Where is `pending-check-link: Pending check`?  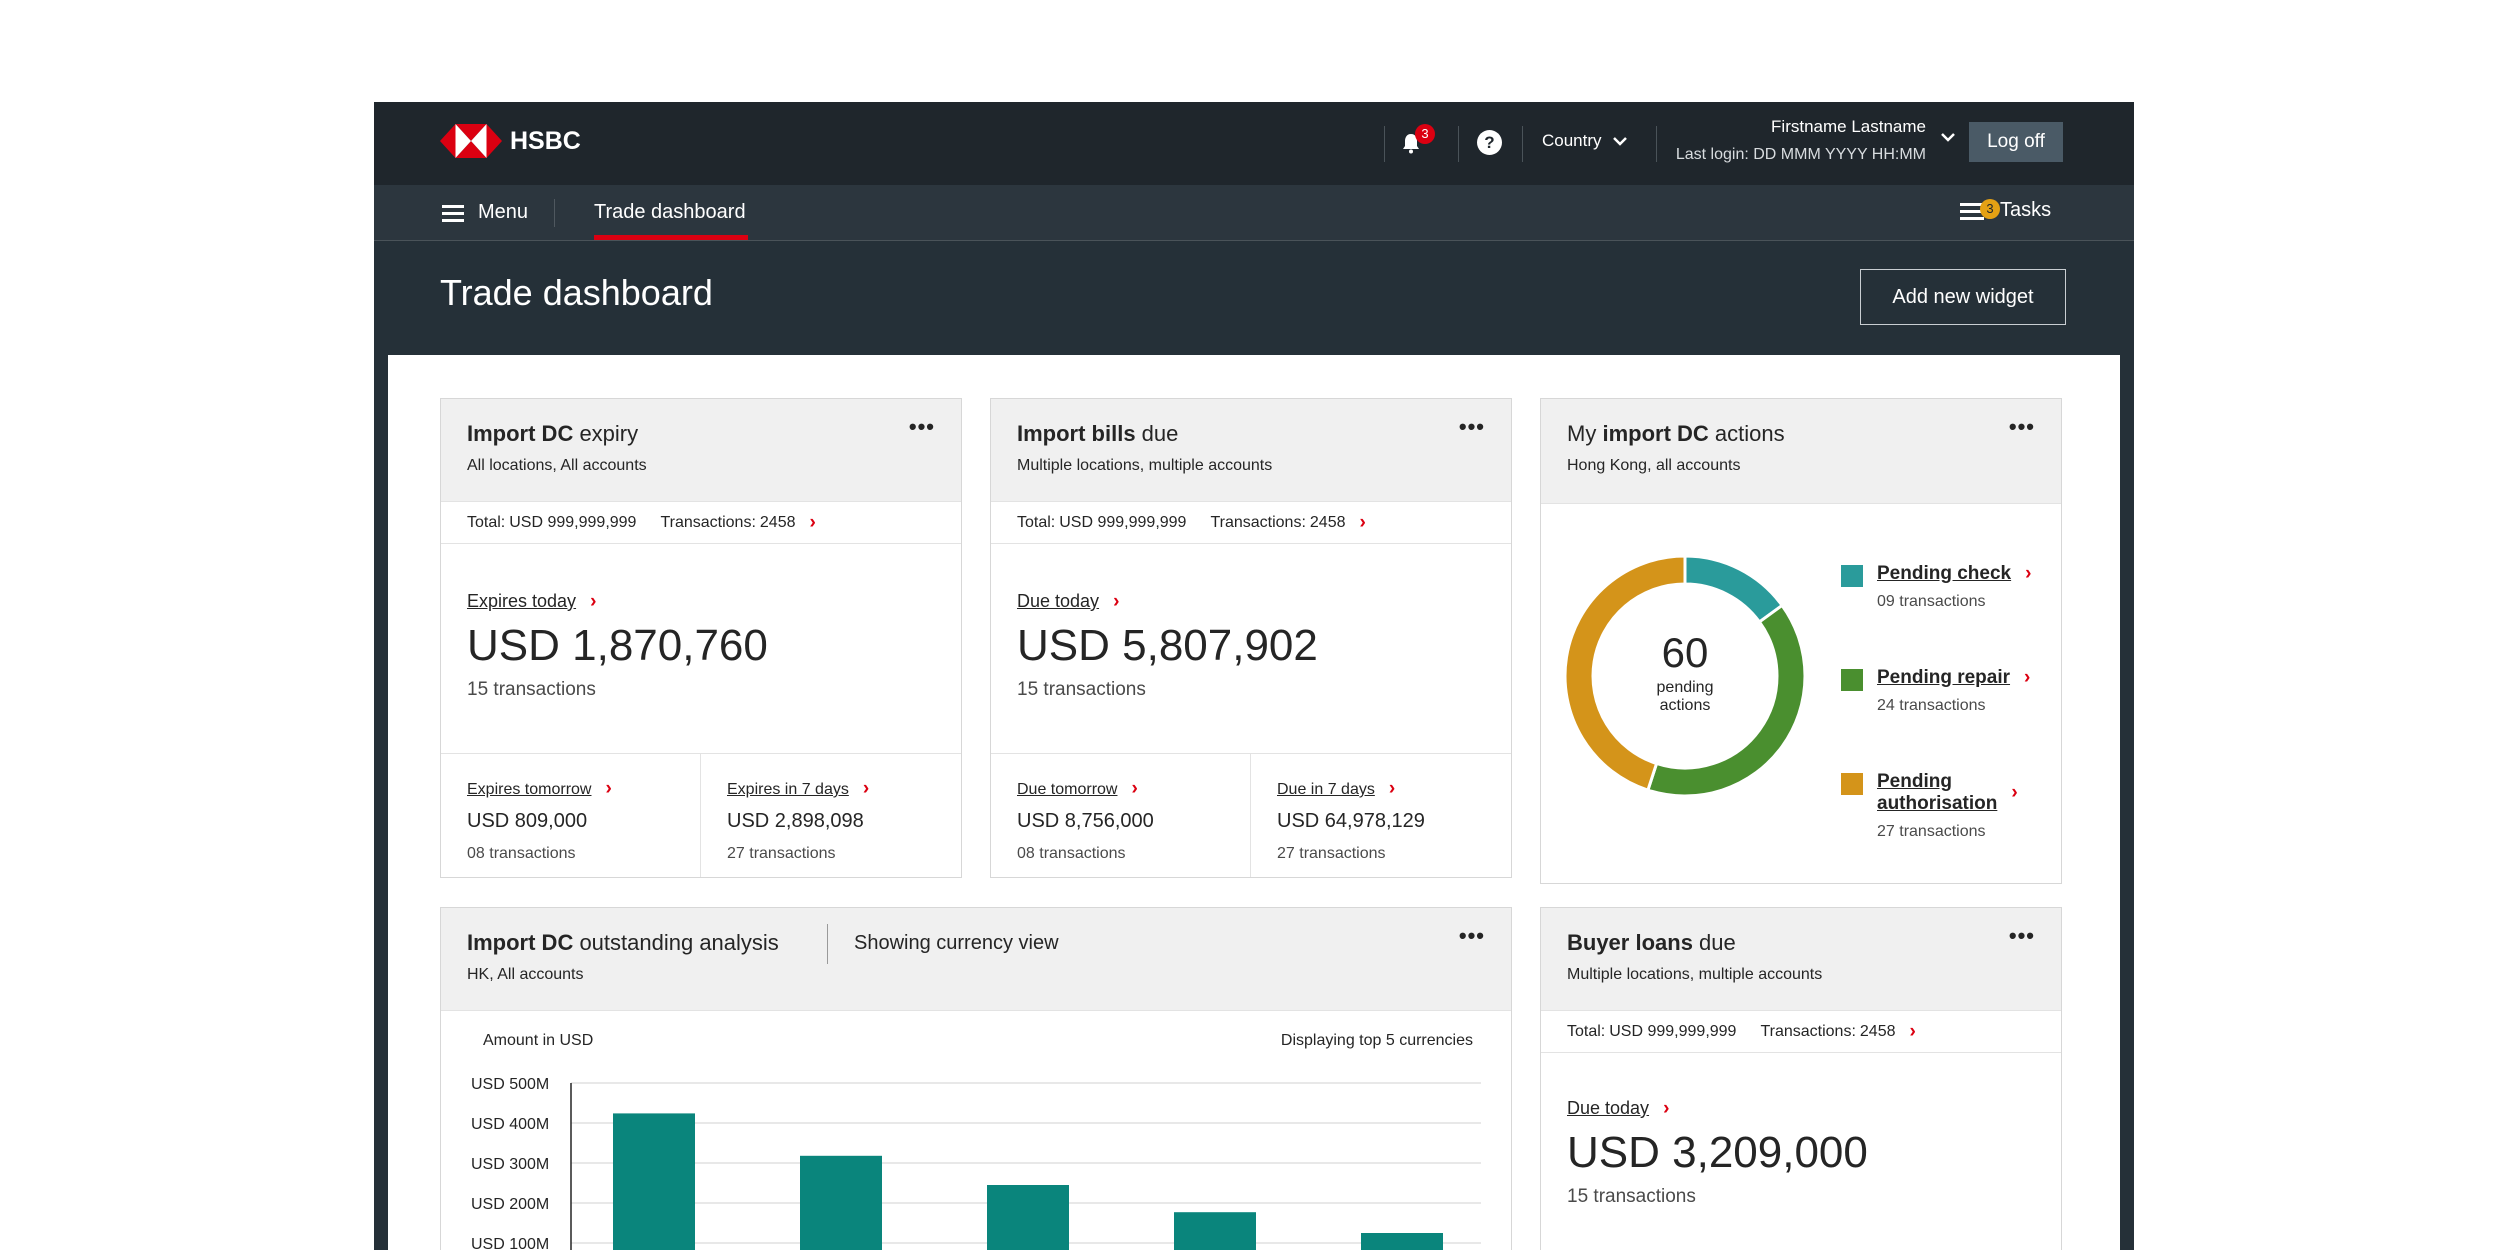
pending-check-link: Pending check is located at coordinates (1944, 573).